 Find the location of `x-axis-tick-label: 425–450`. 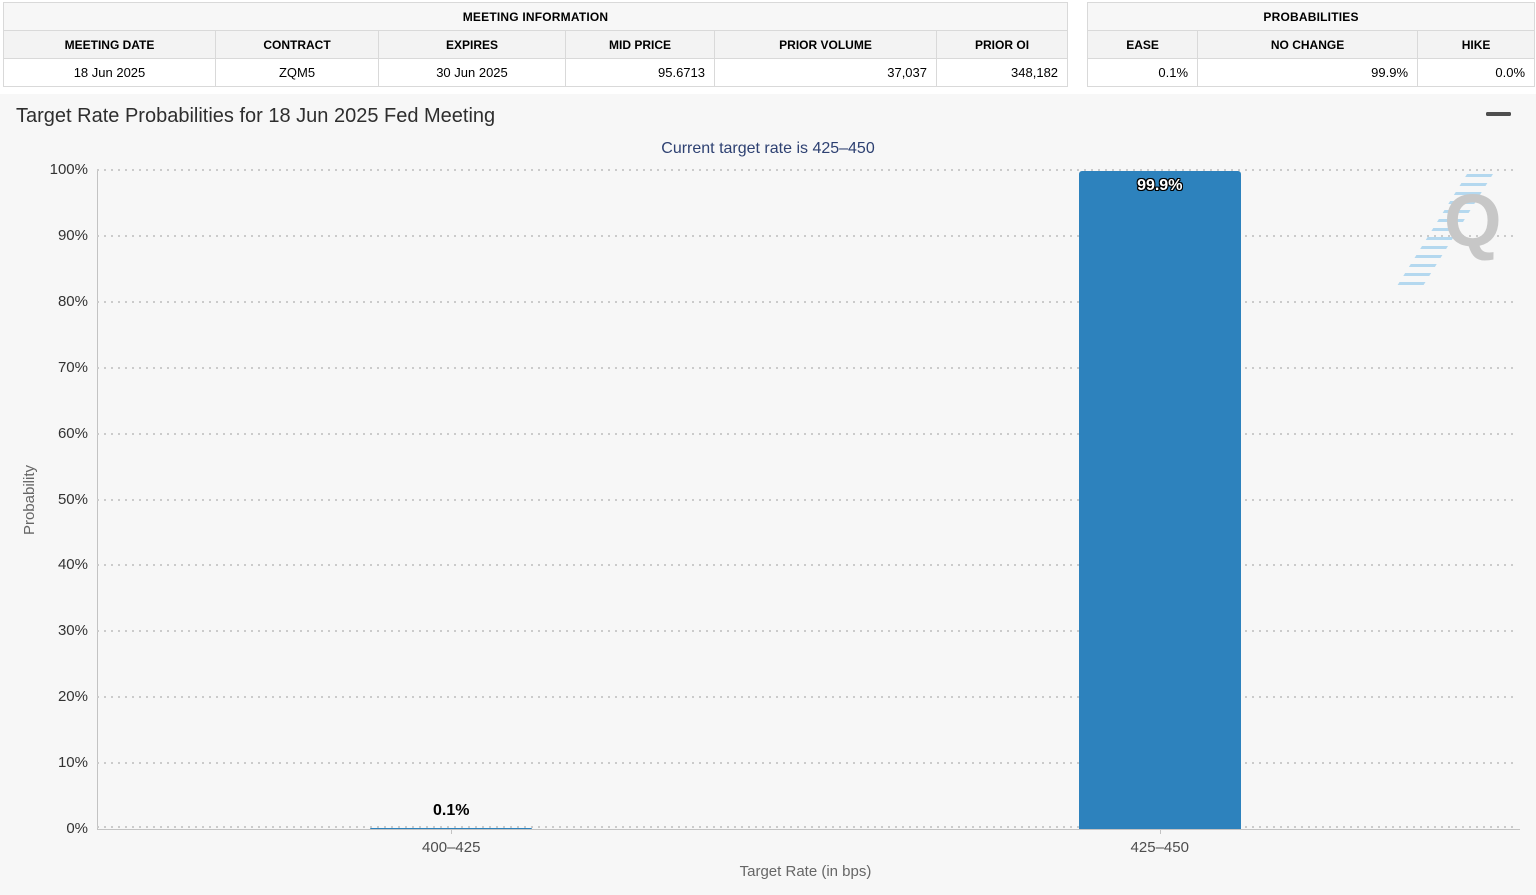

x-axis-tick-label: 425–450 is located at coordinates (1159, 847).